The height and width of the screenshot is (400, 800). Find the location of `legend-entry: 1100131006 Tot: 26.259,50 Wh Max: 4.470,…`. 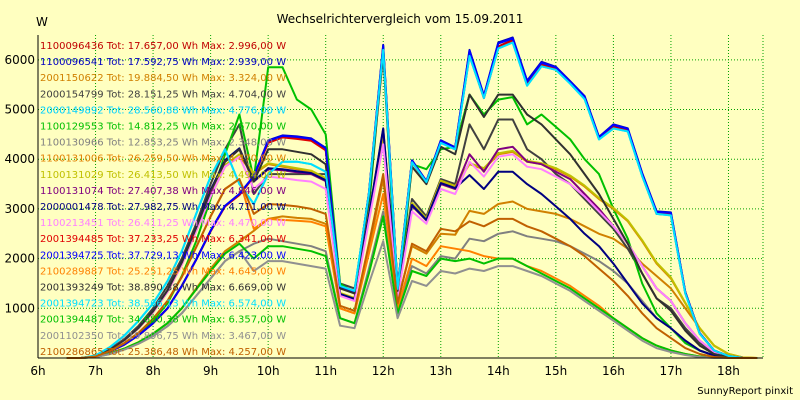

legend-entry: 1100131006 Tot: 26.259,50 Wh Max: 4.470,… is located at coordinates (163, 159).